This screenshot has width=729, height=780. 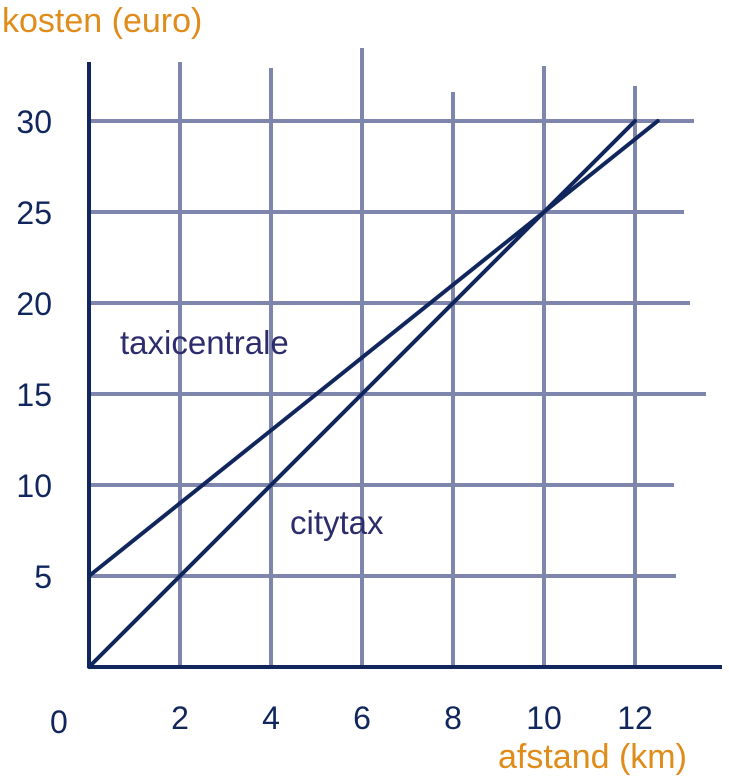 What do you see at coordinates (34, 486) in the screenshot?
I see `y-tick-label-10: 10` at bounding box center [34, 486].